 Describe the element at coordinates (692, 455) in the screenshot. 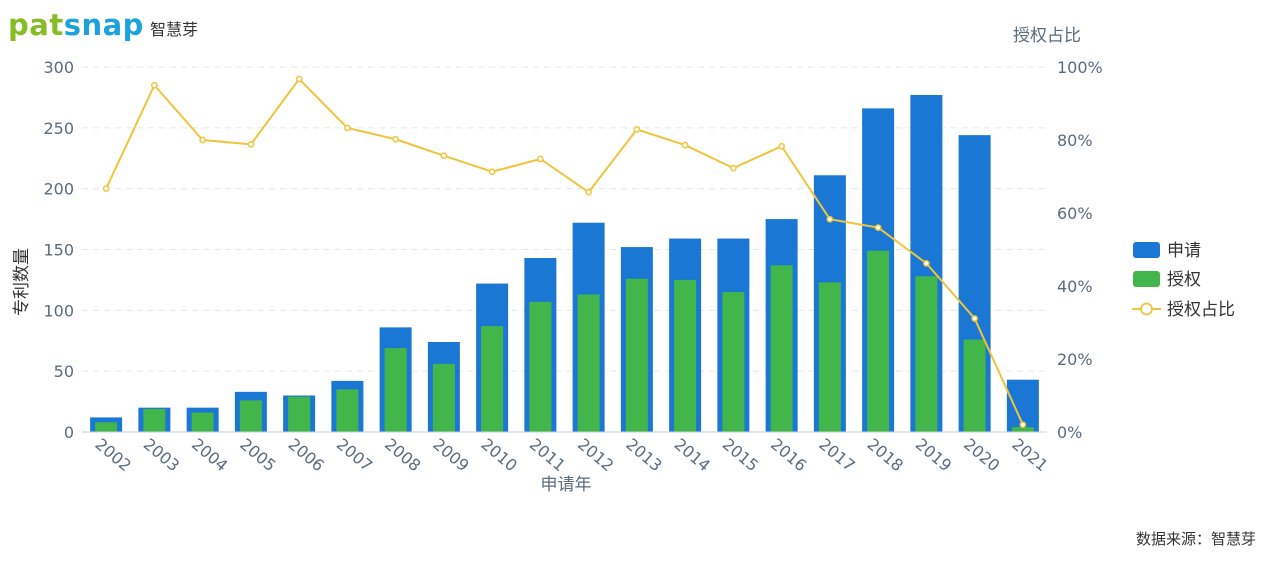

I see `x-tick-label: 2014` at that location.